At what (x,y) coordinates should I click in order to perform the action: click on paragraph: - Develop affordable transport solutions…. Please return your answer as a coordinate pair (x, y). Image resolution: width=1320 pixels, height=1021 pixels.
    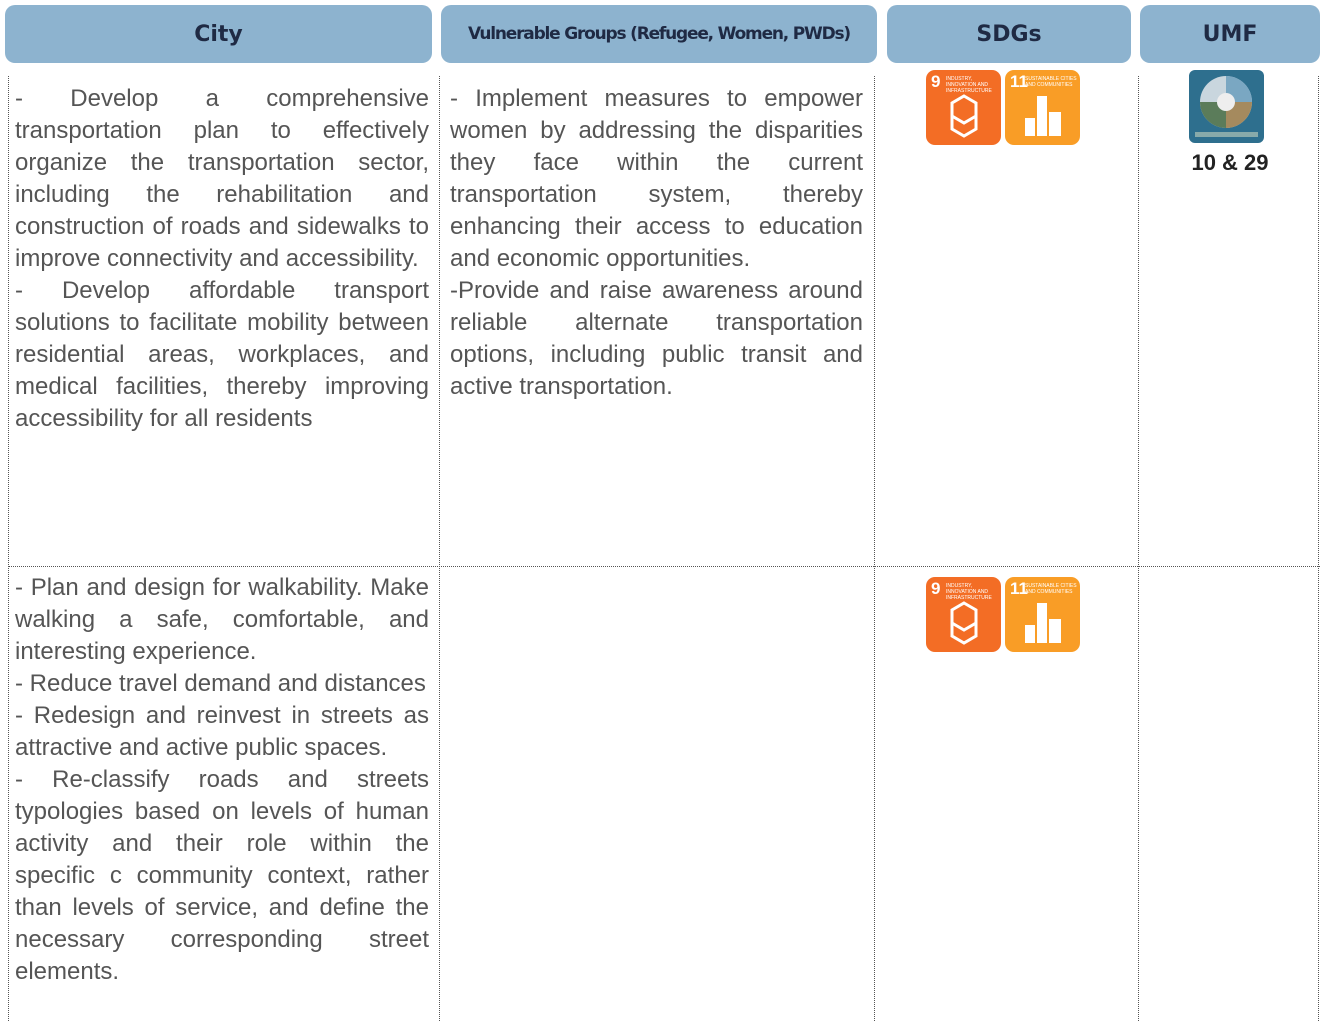
    Looking at the image, I should click on (222, 354).